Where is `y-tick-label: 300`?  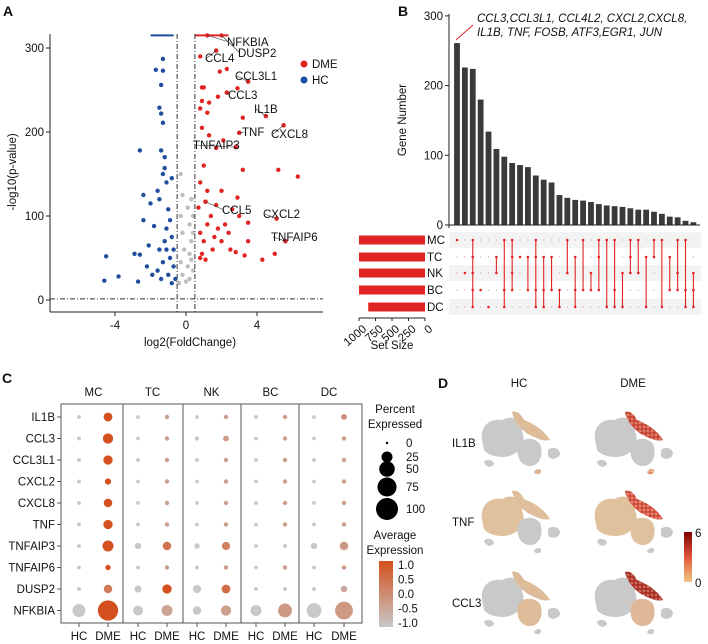 y-tick-label: 300 is located at coordinates (34, 49).